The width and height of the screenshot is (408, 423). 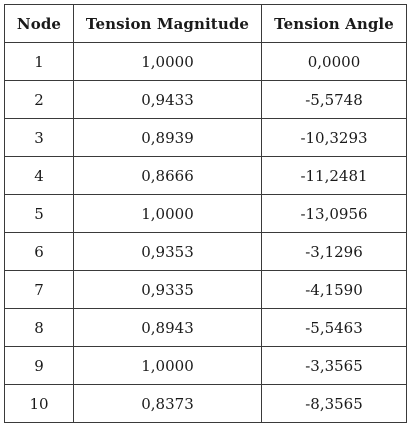 What do you see at coordinates (334, 251) in the screenshot?
I see `cell-tension-angle: -3,1296` at bounding box center [334, 251].